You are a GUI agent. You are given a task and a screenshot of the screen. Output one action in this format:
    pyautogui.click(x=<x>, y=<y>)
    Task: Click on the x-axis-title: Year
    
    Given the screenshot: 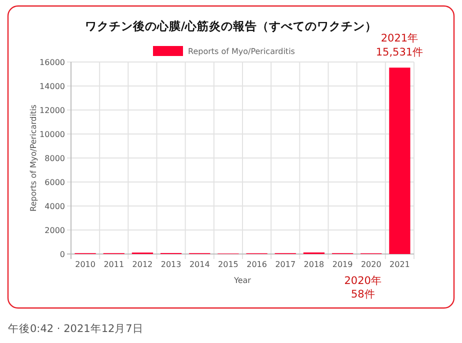 What is the action you would take?
    pyautogui.click(x=242, y=280)
    